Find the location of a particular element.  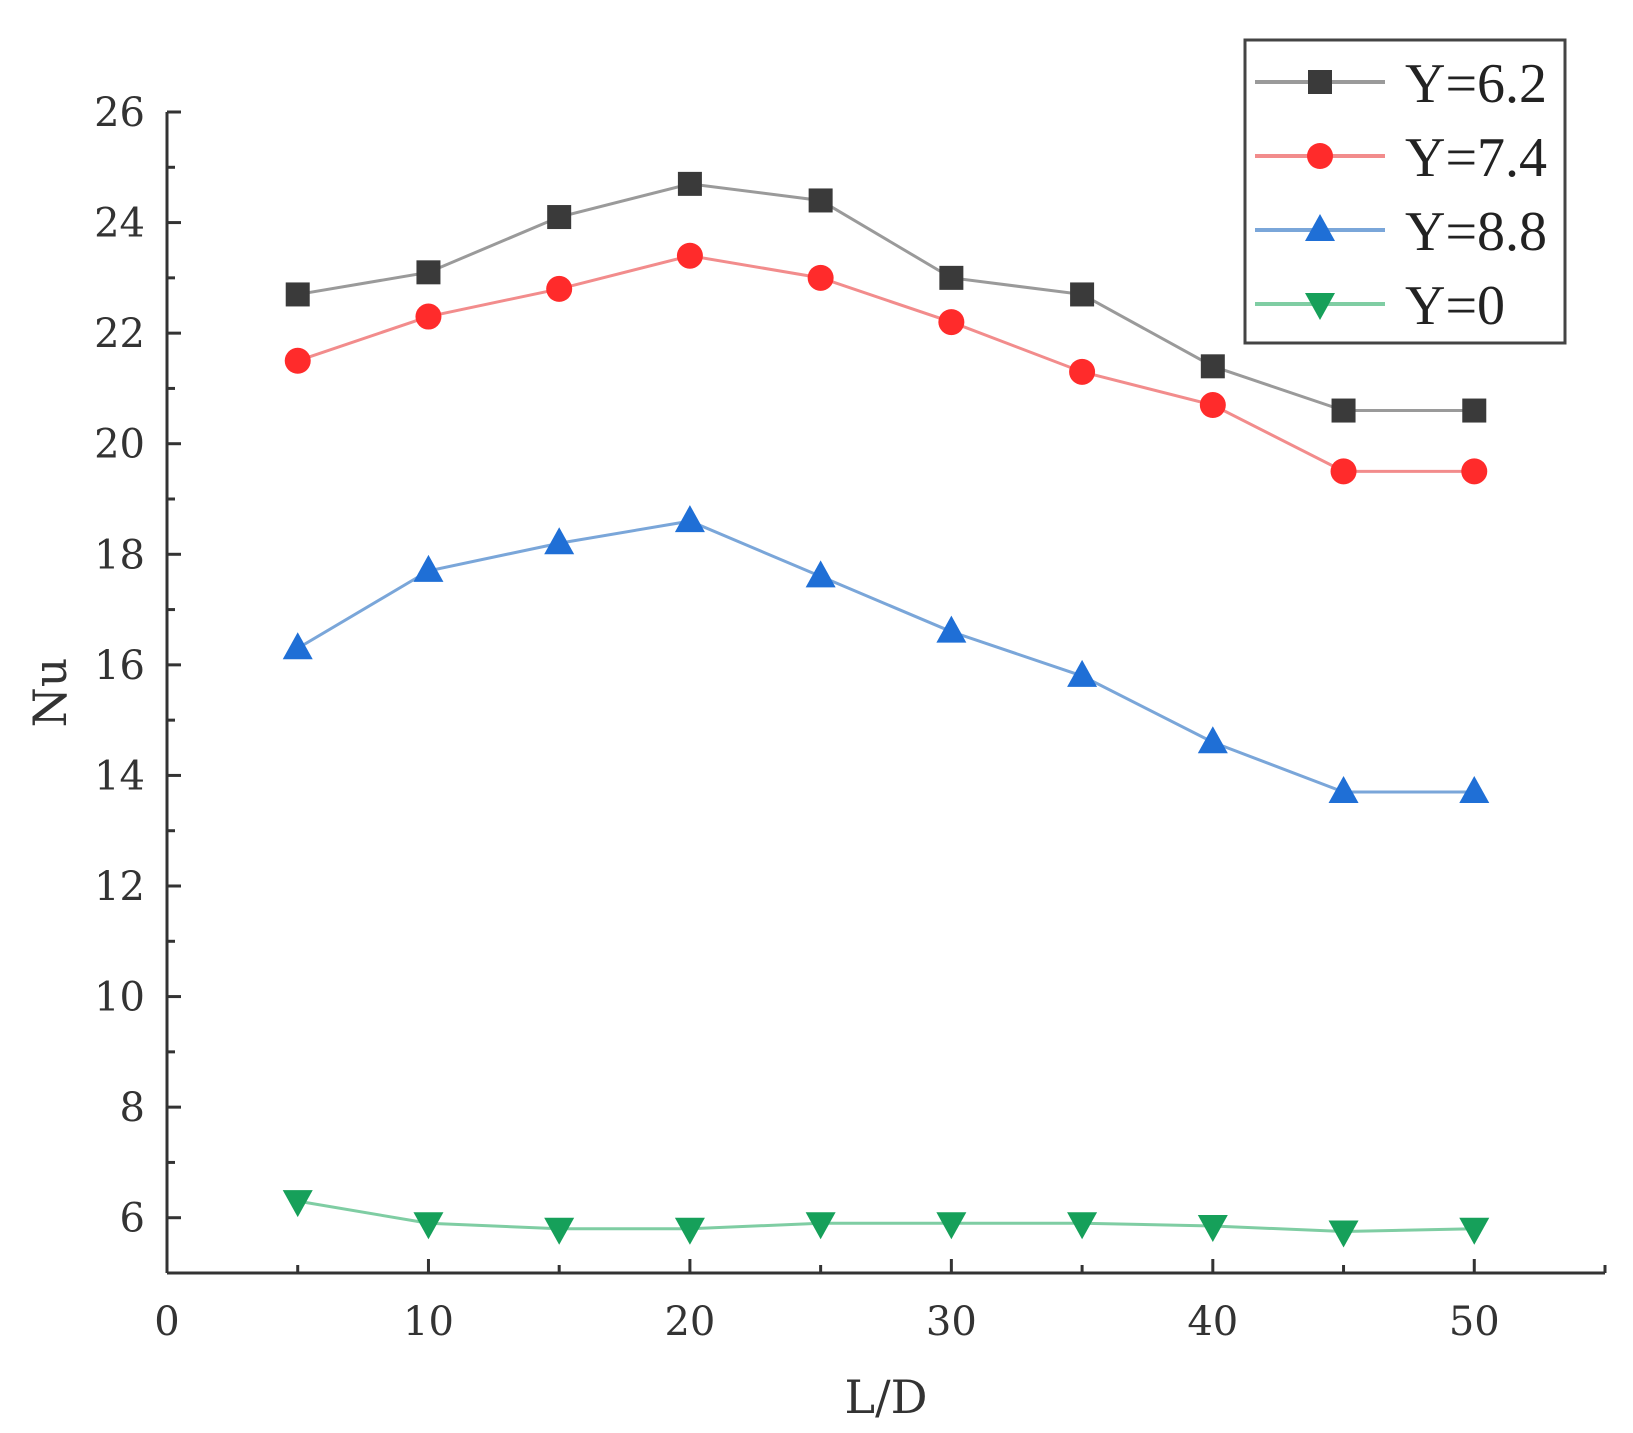

x-tick-label: 30 is located at coordinates (951, 1322).